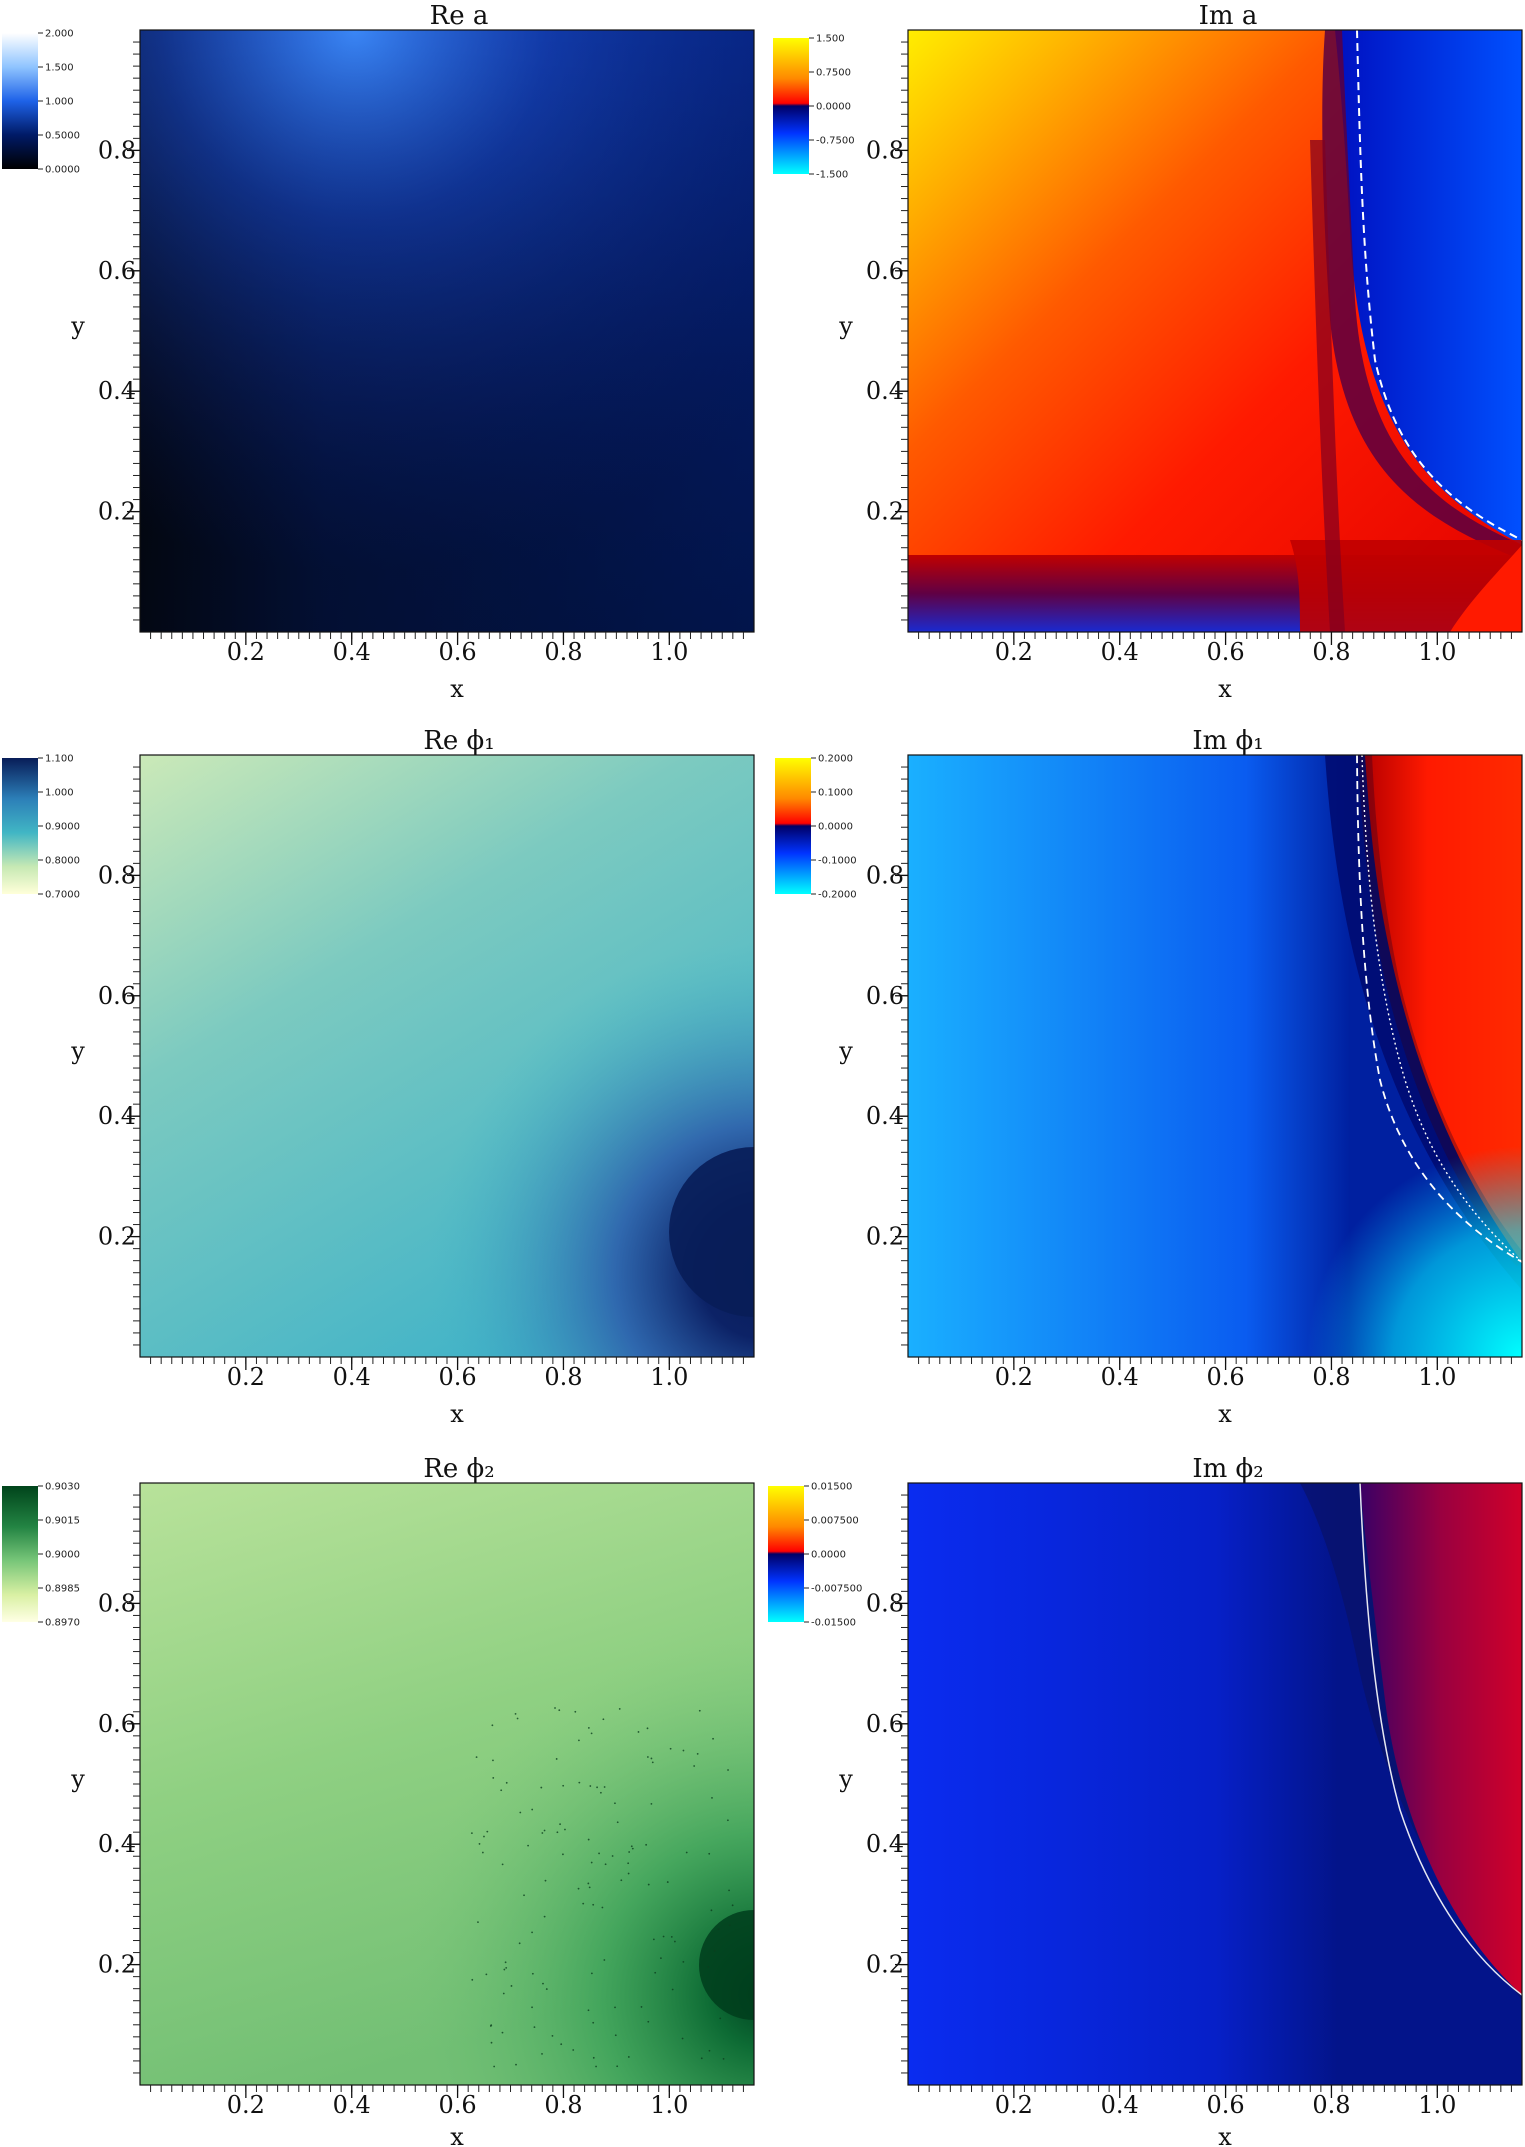 This screenshot has width=1525, height=2147. I want to click on colorbar-tick-label: 2.000, so click(59, 34).